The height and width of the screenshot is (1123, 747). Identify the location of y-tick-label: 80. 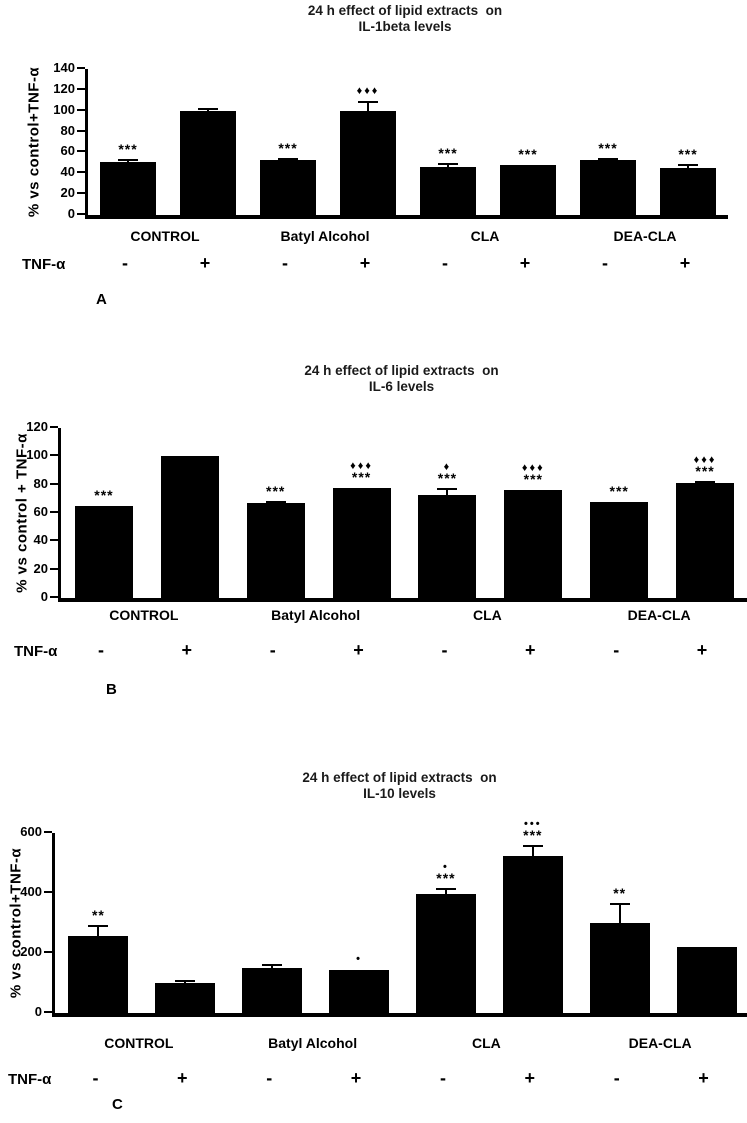
(67, 130).